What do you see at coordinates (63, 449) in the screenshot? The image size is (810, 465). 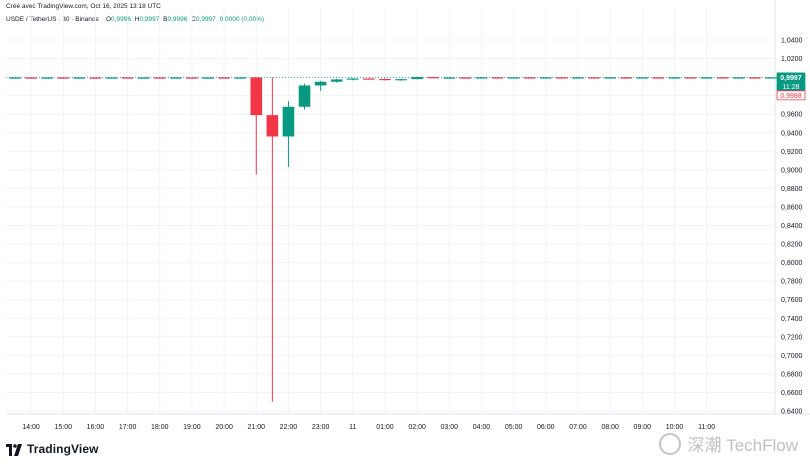 I see `tradingview-logo-text: TradingView` at bounding box center [63, 449].